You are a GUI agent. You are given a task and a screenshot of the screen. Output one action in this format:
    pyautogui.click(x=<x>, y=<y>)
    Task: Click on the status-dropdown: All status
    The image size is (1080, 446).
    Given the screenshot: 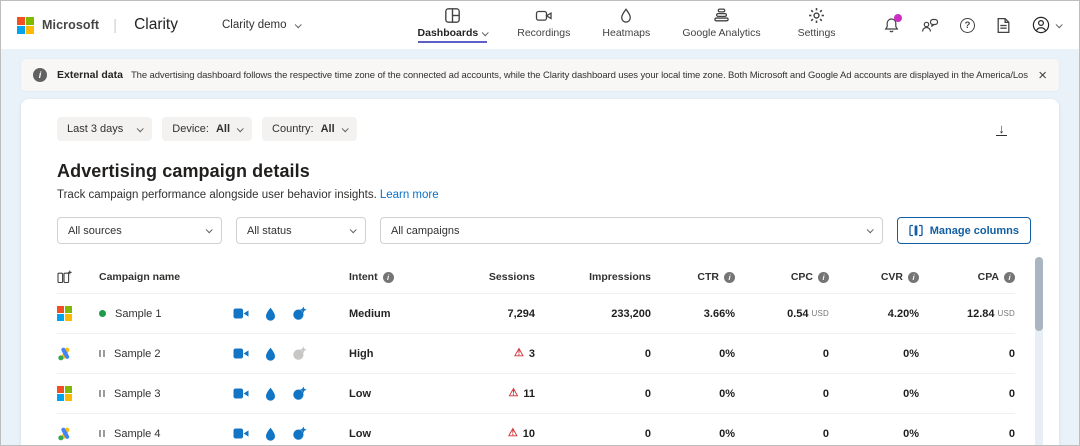 What is the action you would take?
    pyautogui.click(x=301, y=230)
    